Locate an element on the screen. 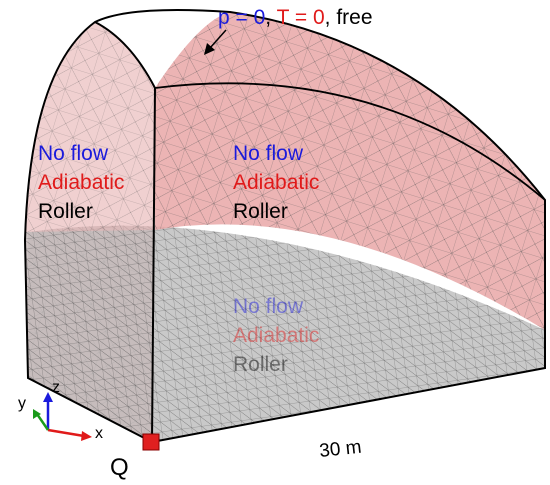 This screenshot has height=485, width=550. top-label: p = 0, T = 0, free is located at coordinates (295, 17).